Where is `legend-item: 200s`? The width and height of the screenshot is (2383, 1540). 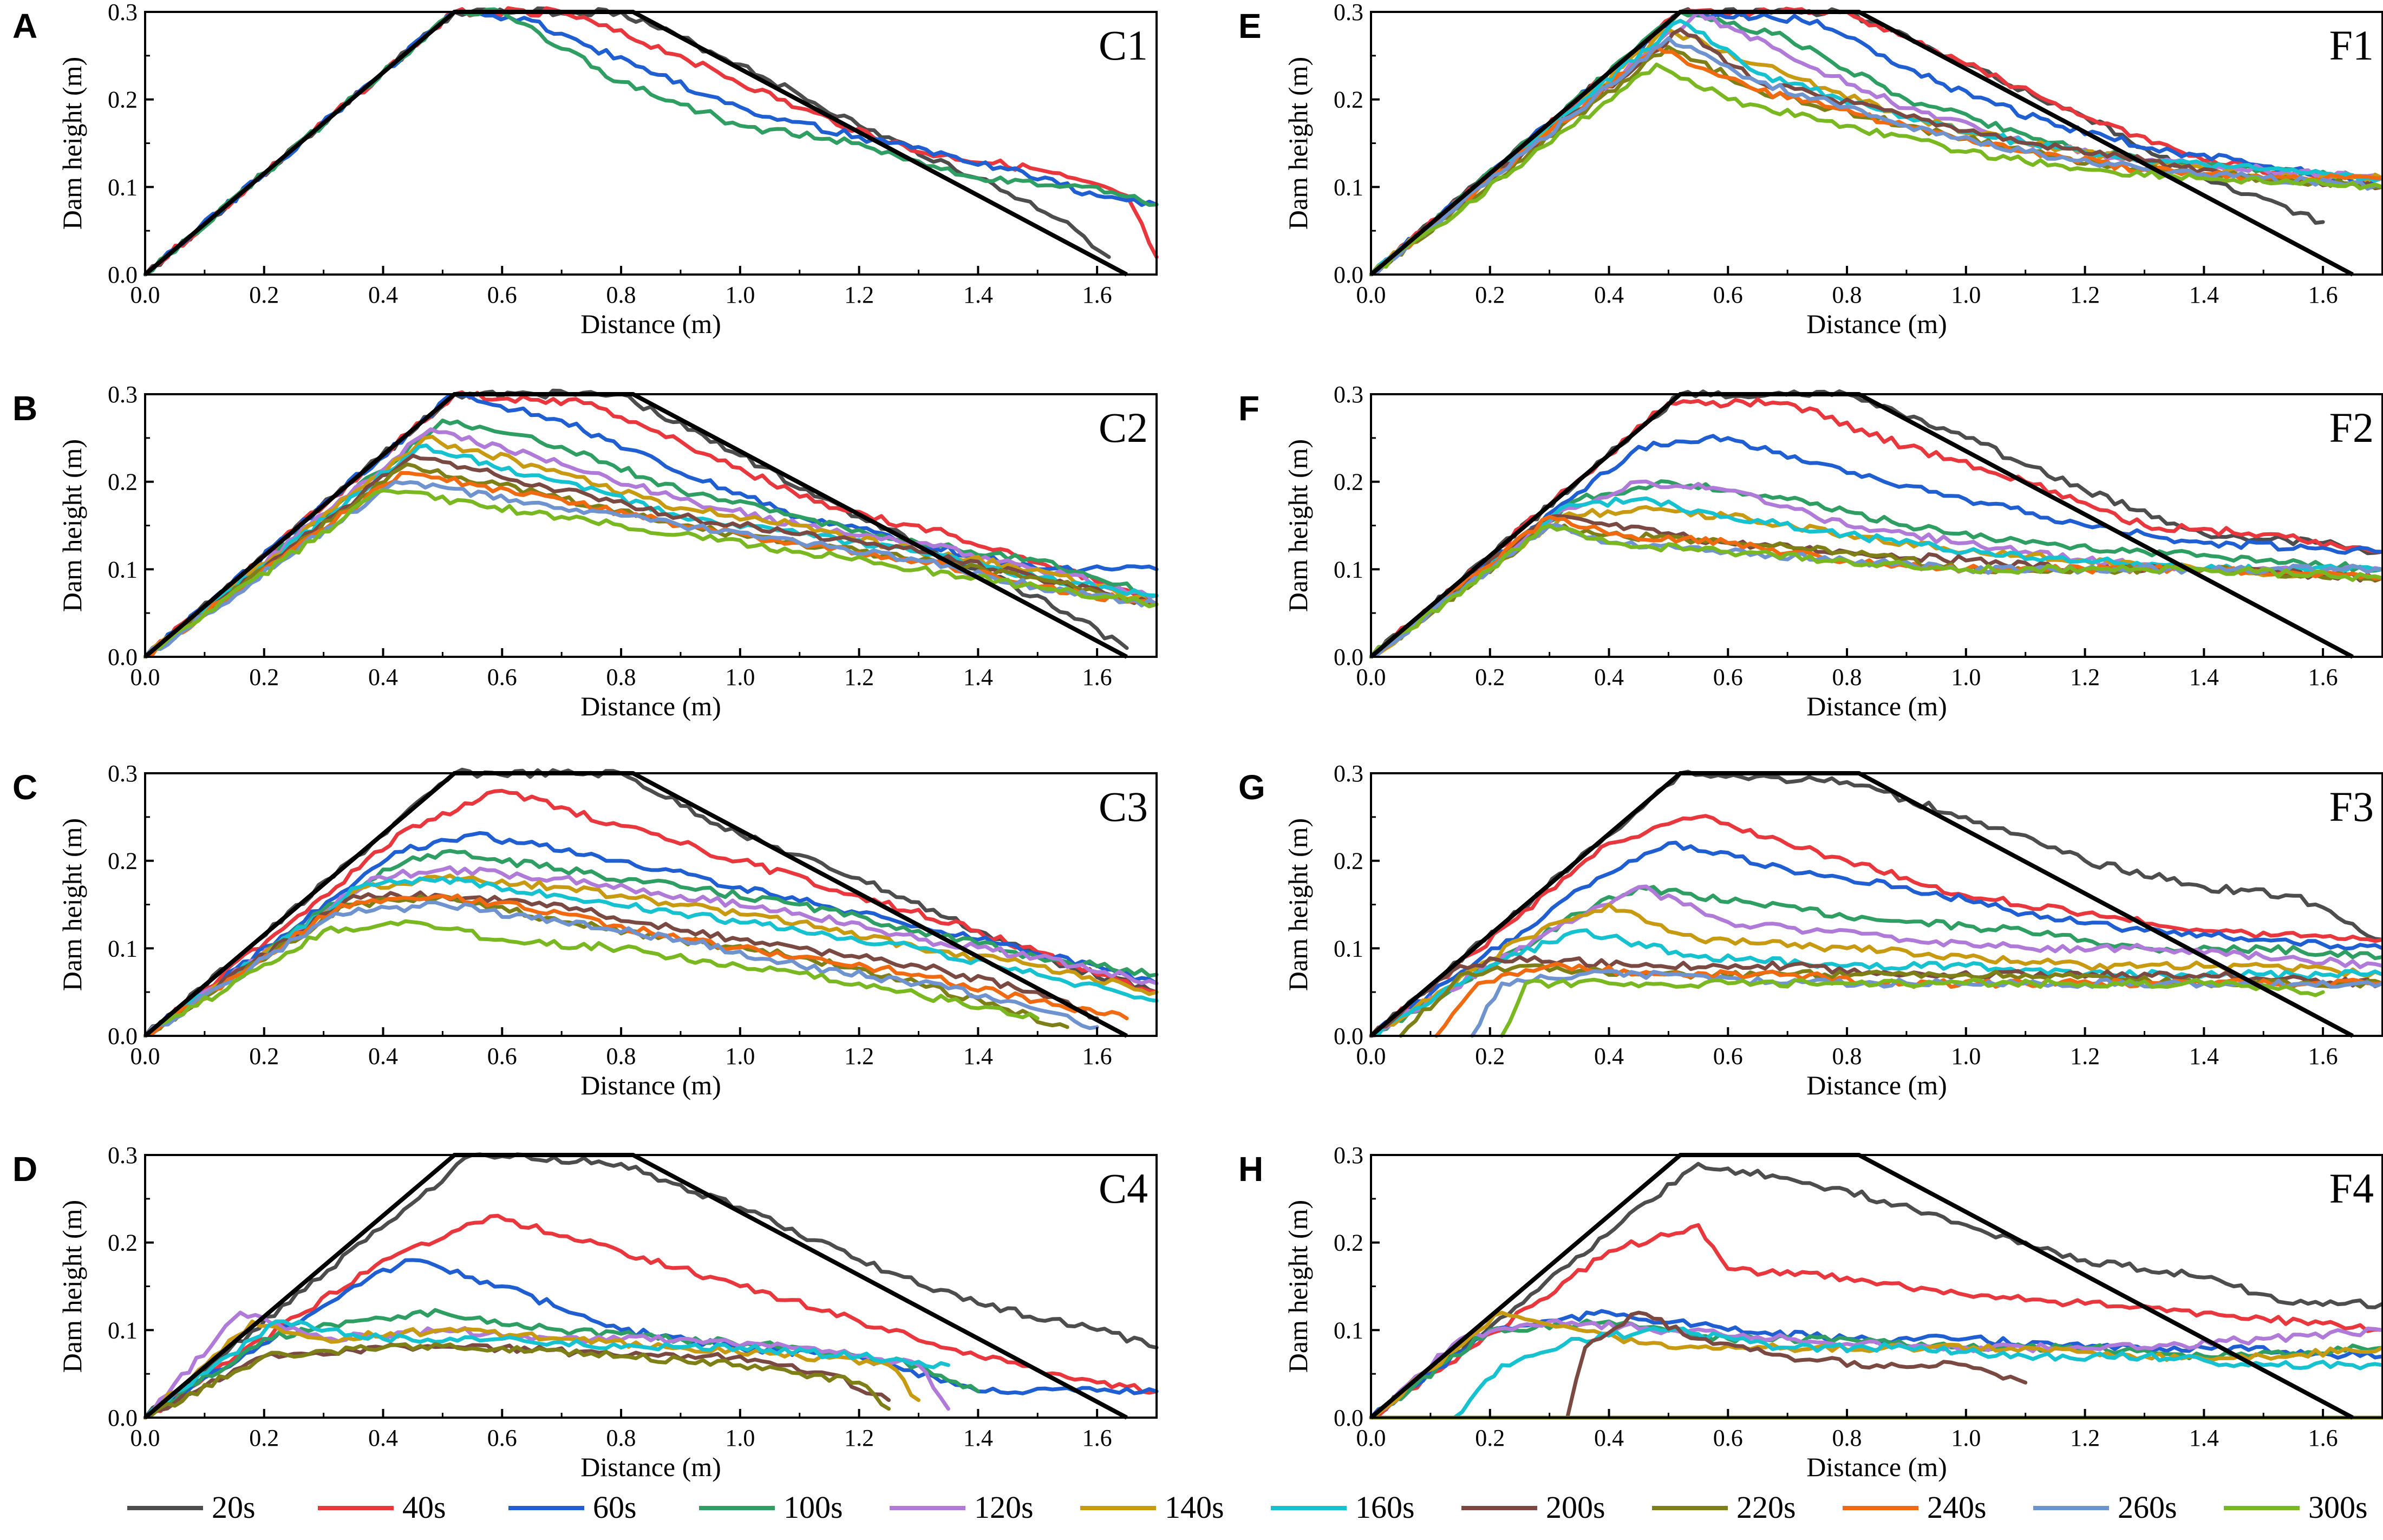 legend-item: 200s is located at coordinates (1533, 1507).